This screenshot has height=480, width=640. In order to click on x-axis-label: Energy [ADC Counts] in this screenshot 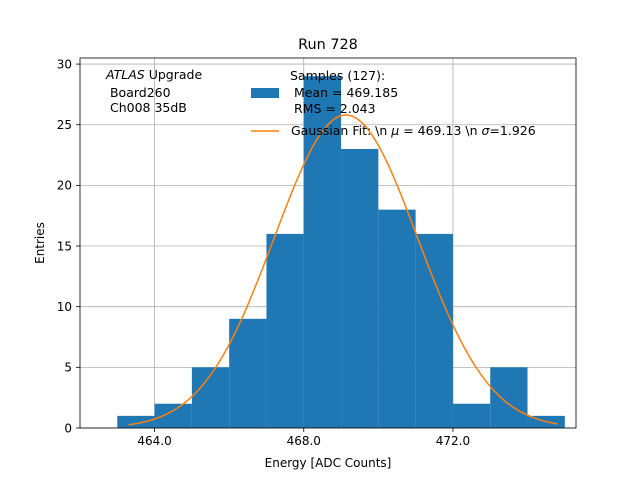, I will do `click(328, 463)`.